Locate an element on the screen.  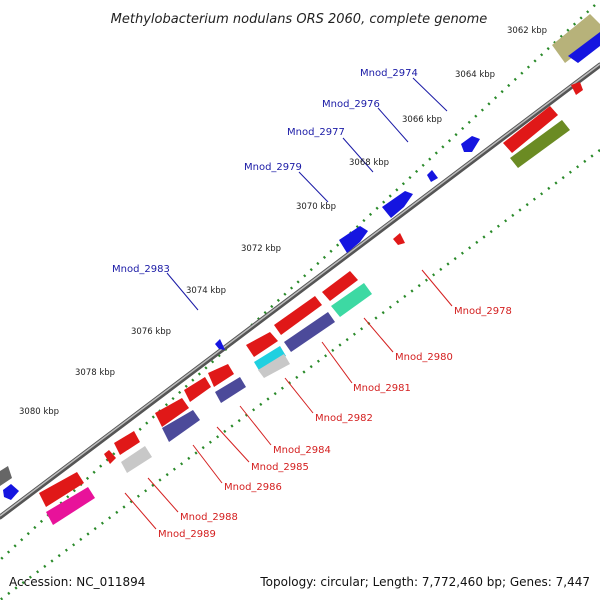
tick-label: 3070 kbp is located at coordinates (316, 207).